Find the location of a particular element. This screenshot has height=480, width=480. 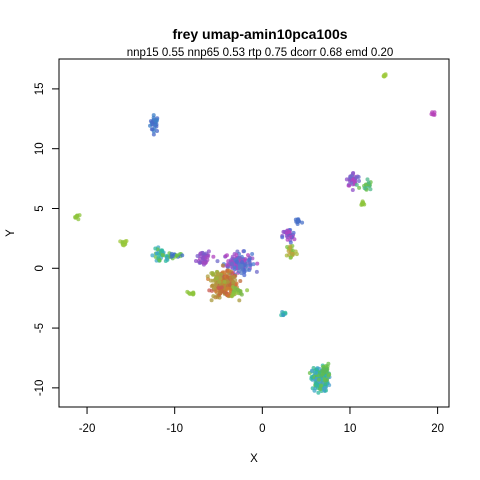

y-tick-label: -10 is located at coordinates (40, 388).